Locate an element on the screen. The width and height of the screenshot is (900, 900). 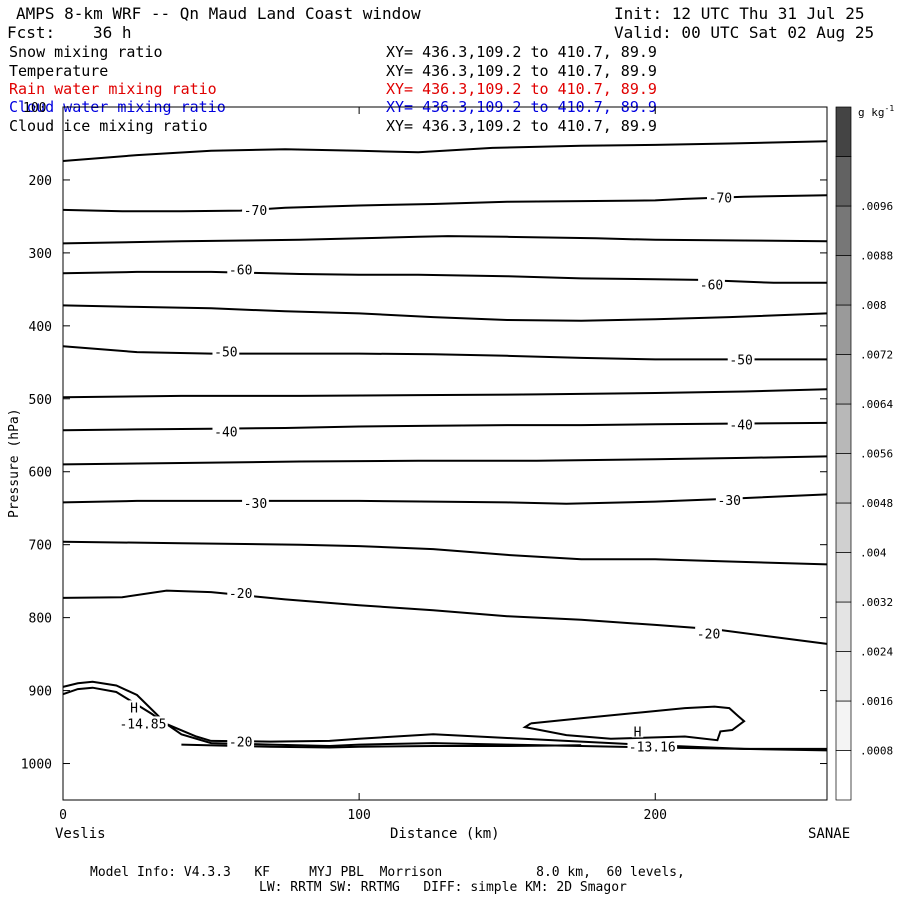
valid-time: Valid: 00 UTC Sat 02 Aug 25 is located at coordinates (744, 32).